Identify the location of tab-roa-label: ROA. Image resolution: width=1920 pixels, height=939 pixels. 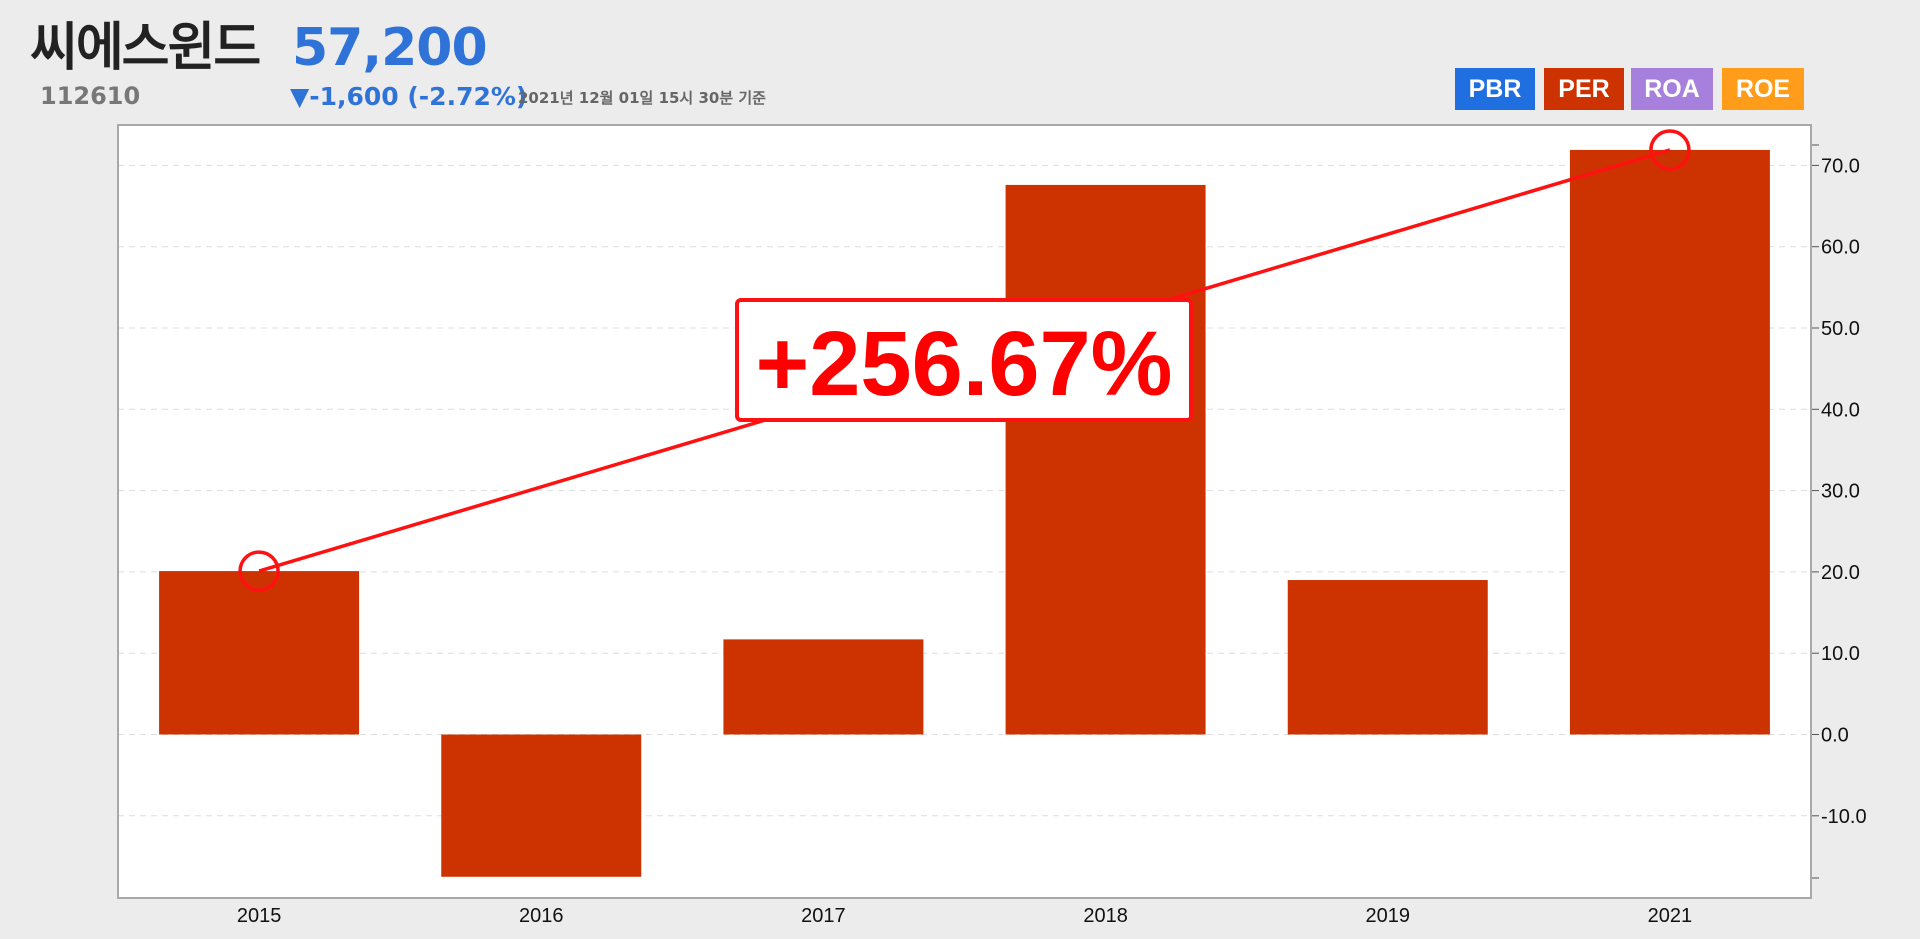
(1672, 88).